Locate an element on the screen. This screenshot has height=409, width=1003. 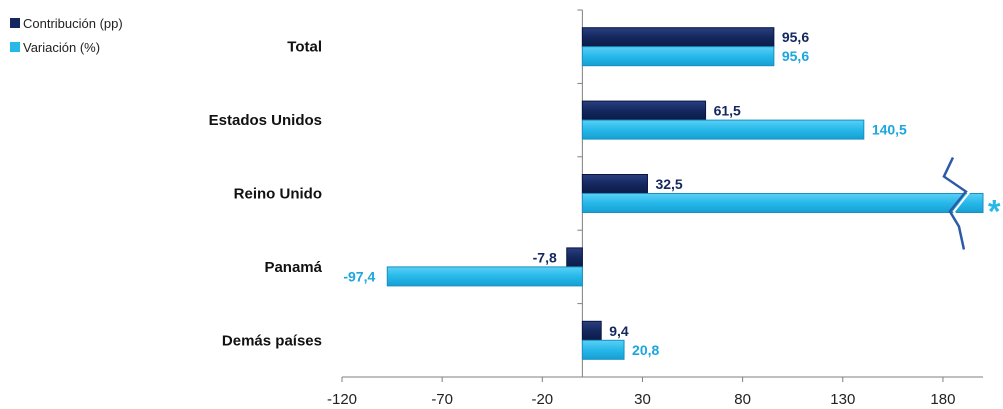
legend-swatch-variacion is located at coordinates (15, 47).